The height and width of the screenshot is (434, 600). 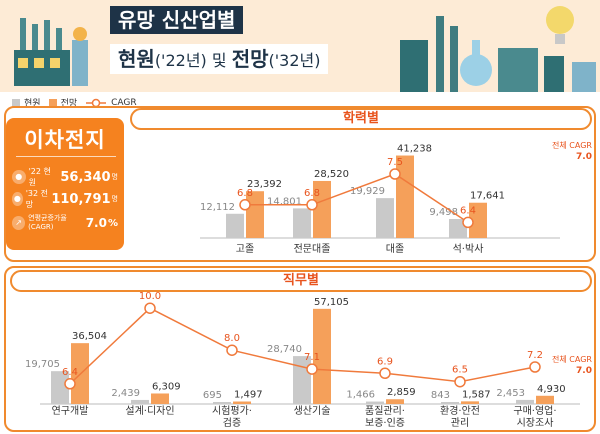 I want to click on edu-value-forecast: 17,641, so click(x=487, y=196).